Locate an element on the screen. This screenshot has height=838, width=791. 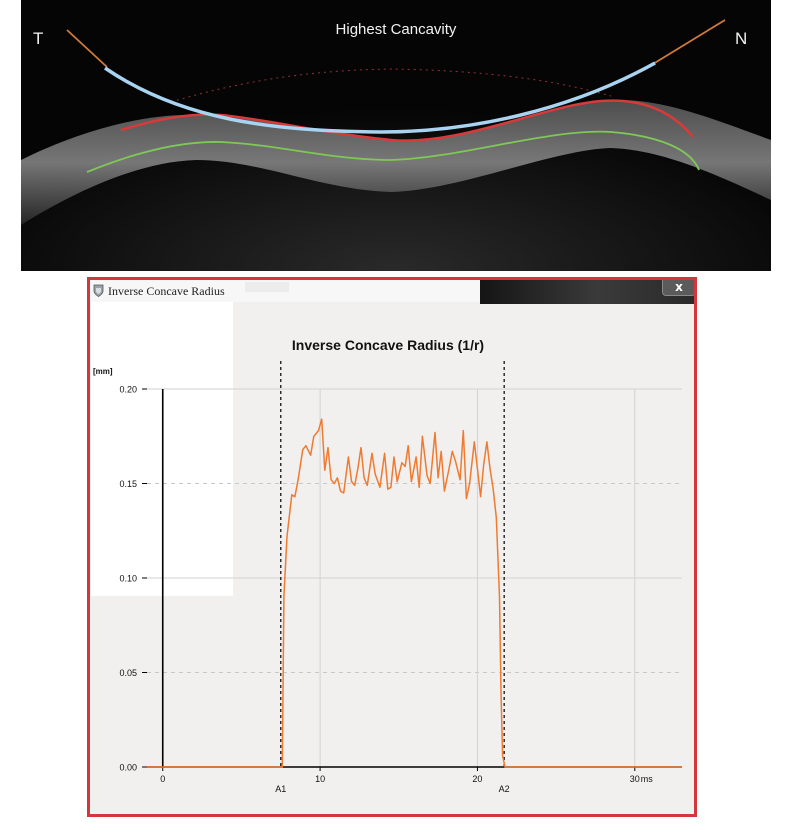
temporal-side-label: T is located at coordinates (38, 38).